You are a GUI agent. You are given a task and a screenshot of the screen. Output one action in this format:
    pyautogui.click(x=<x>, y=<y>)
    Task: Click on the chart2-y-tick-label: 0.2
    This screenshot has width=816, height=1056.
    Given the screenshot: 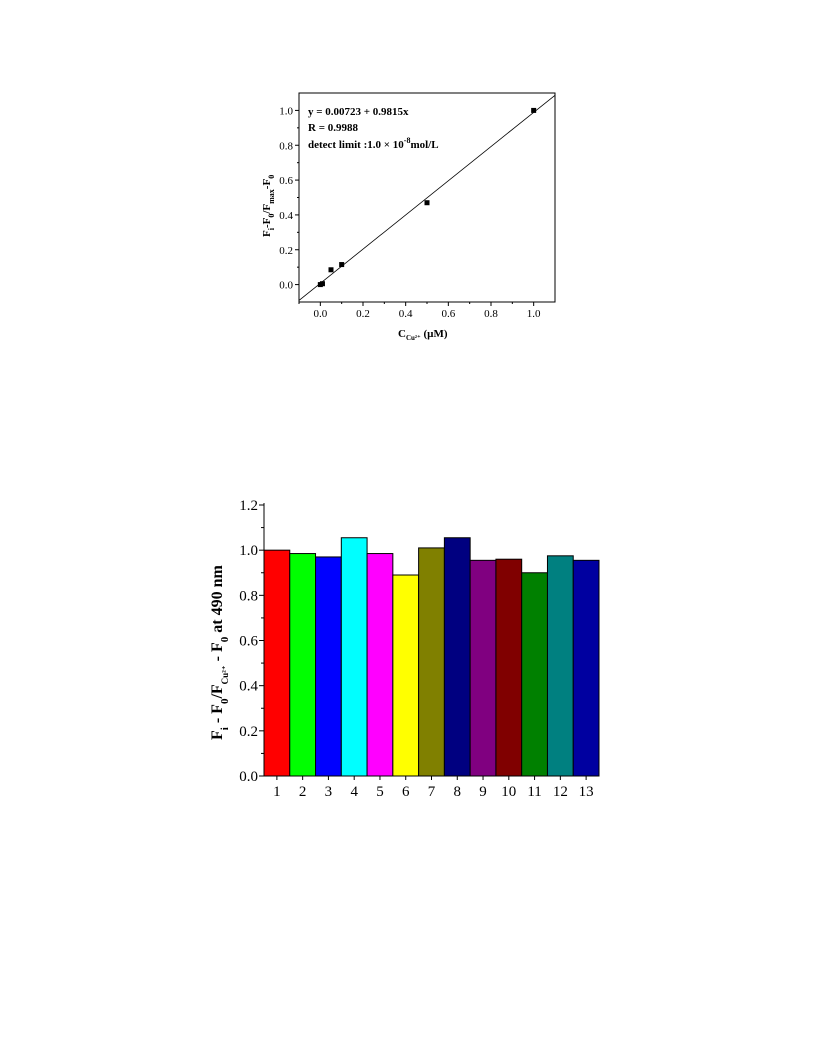 What is the action you would take?
    pyautogui.click(x=248, y=732)
    